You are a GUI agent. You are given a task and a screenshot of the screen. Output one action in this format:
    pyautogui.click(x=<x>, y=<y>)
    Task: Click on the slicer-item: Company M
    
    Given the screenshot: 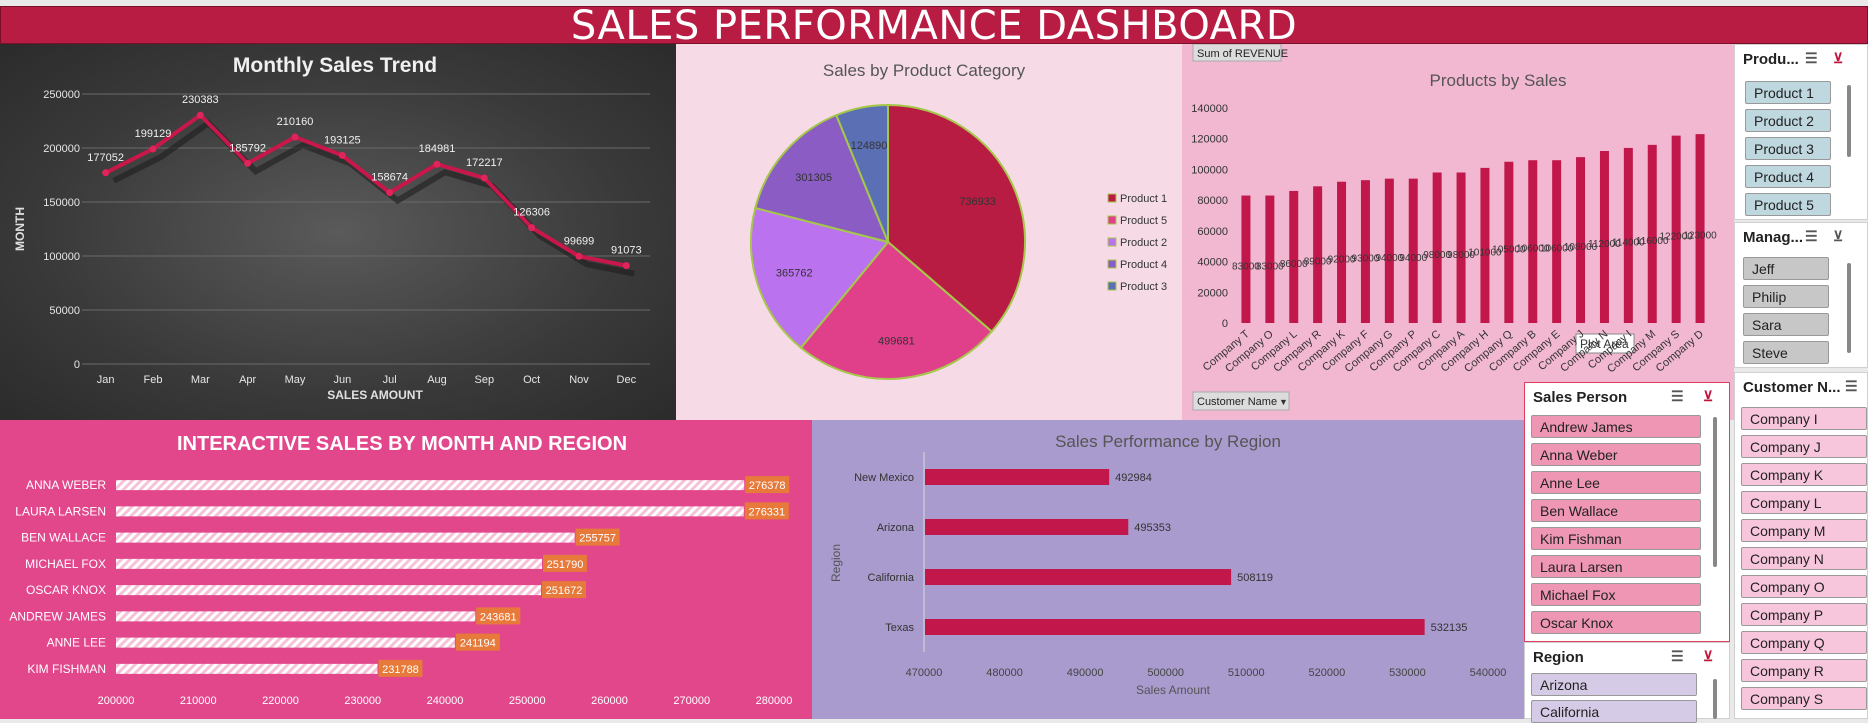 What is the action you would take?
    pyautogui.click(x=1804, y=530)
    